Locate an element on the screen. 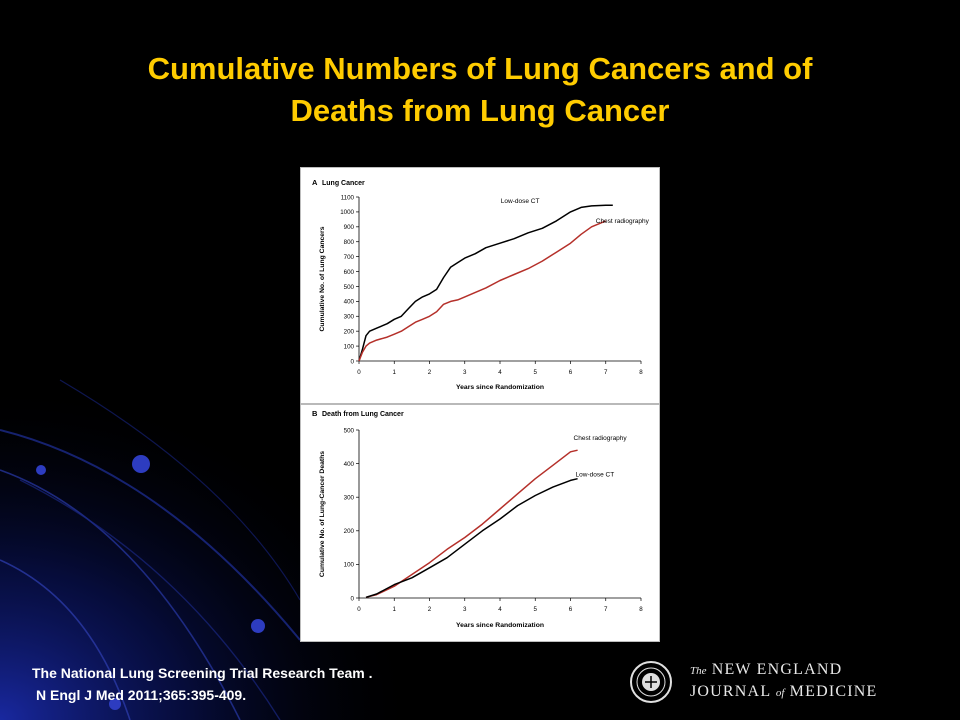  journal-name-journal: JOURNAL is located at coordinates (730, 691).